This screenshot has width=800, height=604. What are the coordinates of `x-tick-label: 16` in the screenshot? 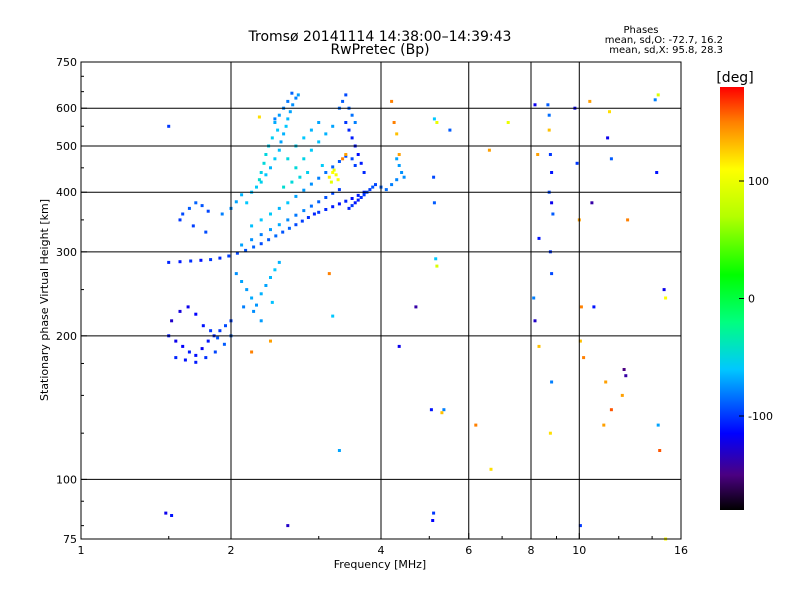 It's located at (681, 550).